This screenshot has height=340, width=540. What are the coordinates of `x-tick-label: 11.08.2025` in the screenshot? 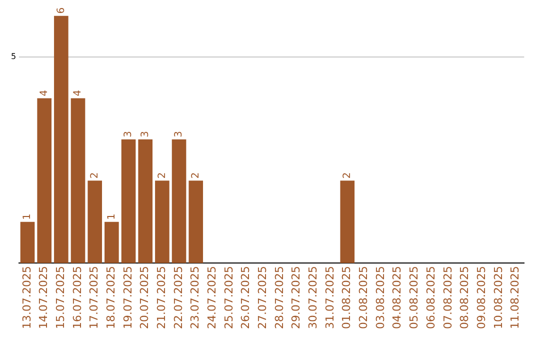 It's located at (515, 298).